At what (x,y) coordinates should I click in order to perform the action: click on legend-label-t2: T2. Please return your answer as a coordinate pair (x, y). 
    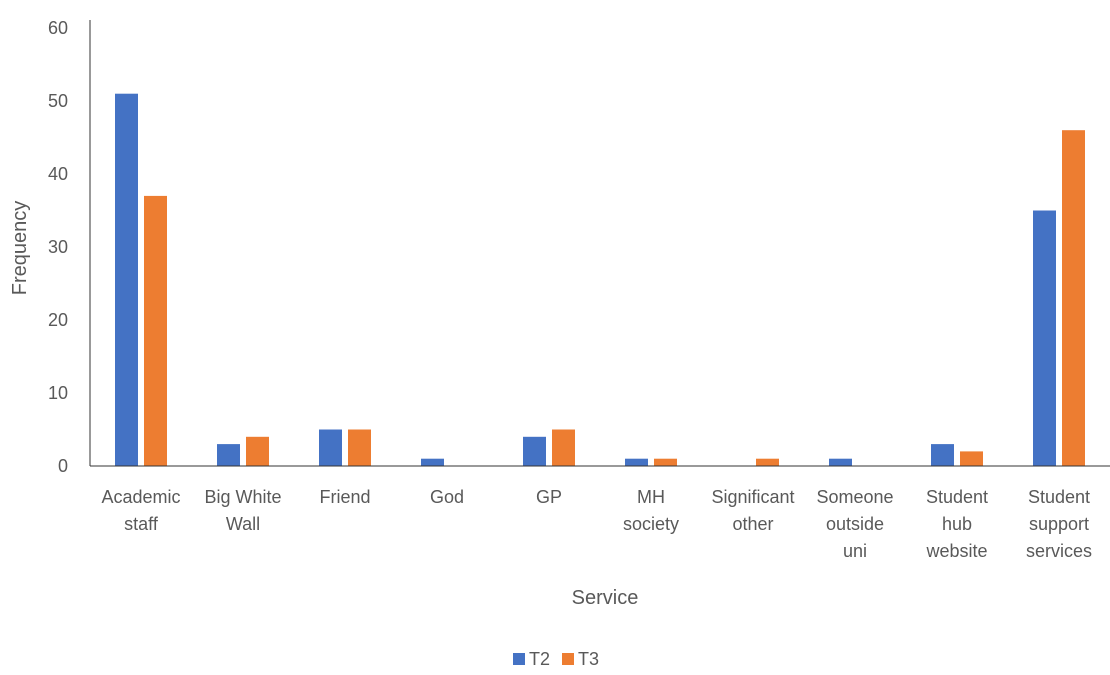
    Looking at the image, I should click on (539, 659).